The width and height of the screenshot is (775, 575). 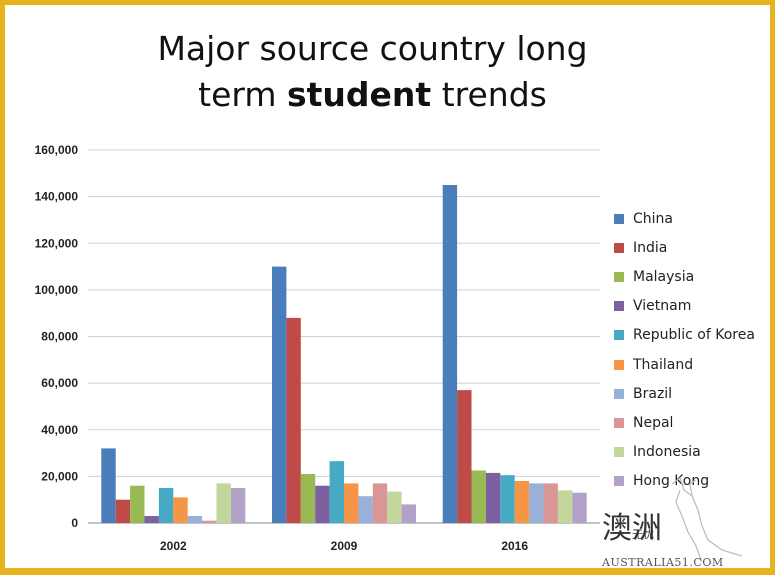 I want to click on legend-label: India, so click(x=650, y=247).